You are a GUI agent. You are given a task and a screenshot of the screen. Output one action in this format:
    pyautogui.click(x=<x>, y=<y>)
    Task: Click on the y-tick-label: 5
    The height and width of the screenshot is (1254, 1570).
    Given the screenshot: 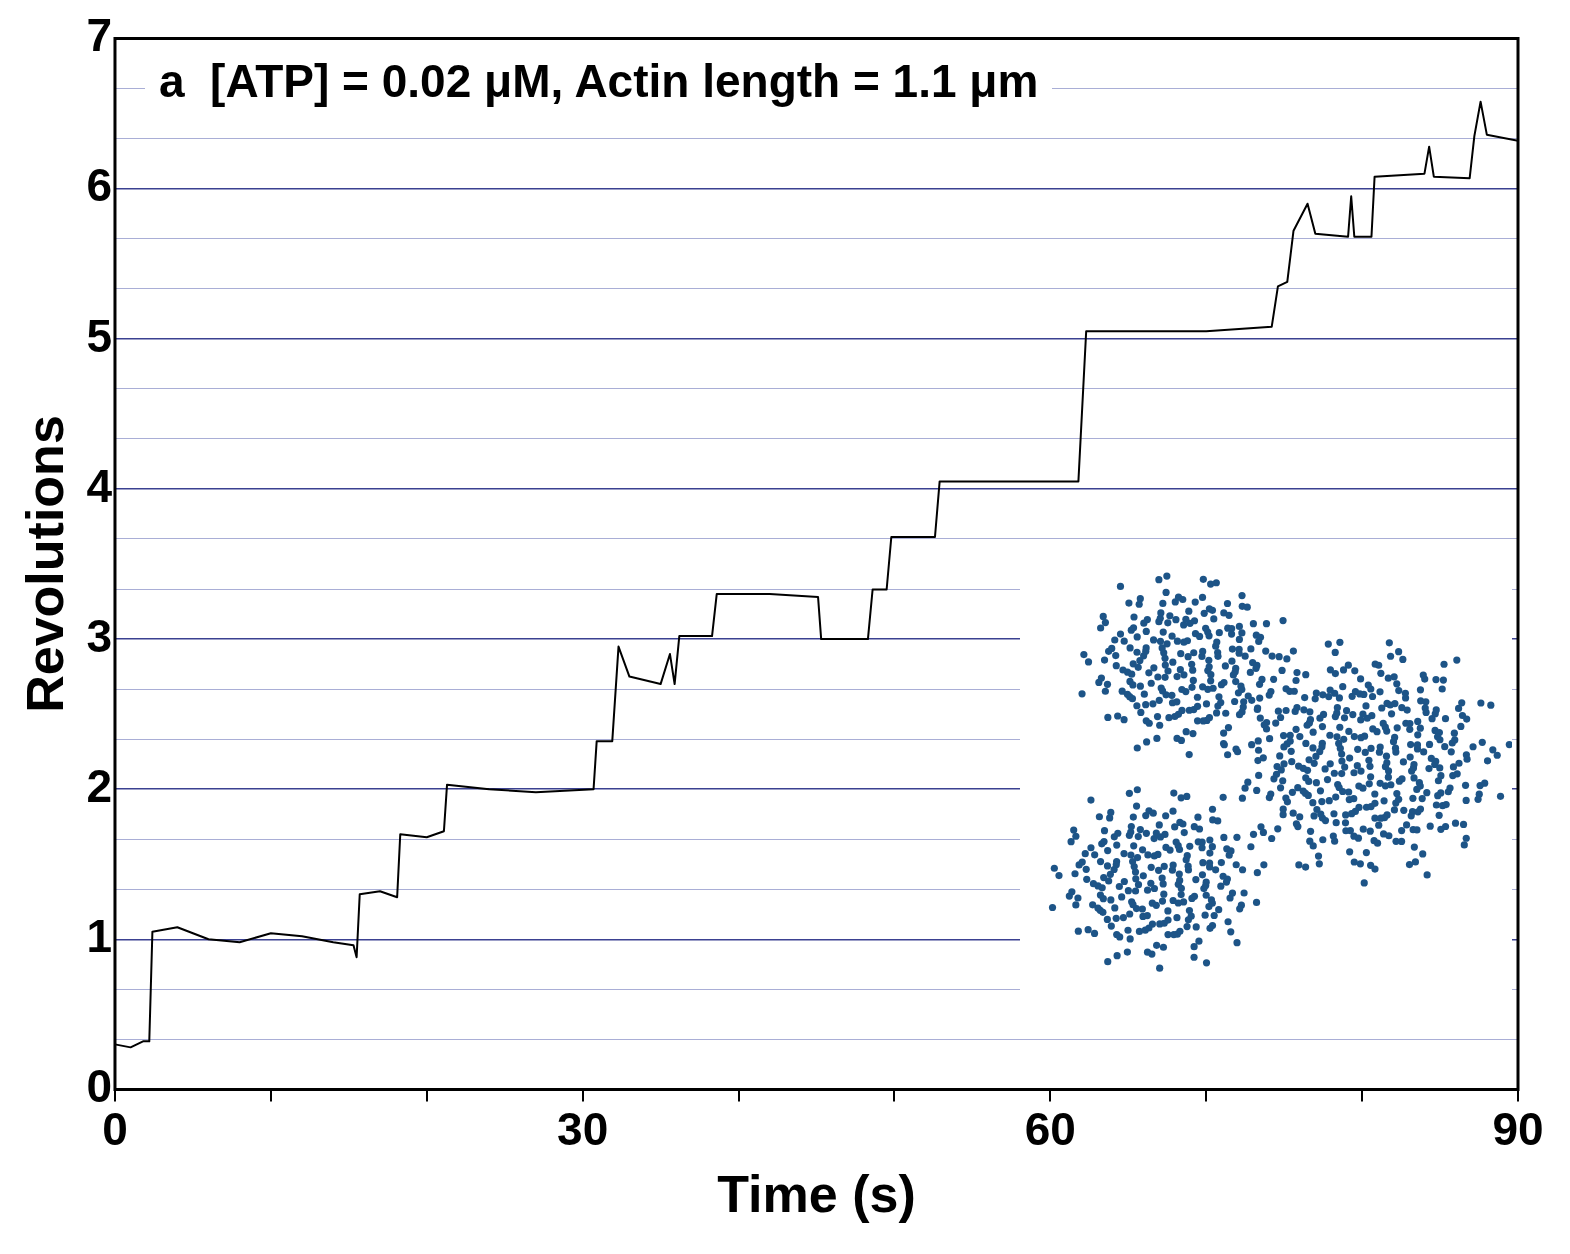 What is the action you would take?
    pyautogui.click(x=99, y=335)
    